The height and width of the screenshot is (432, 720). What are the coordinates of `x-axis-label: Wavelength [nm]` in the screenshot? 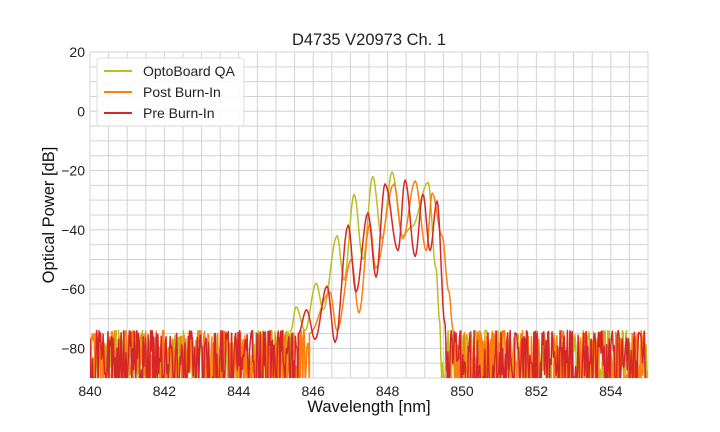 It's located at (368, 407).